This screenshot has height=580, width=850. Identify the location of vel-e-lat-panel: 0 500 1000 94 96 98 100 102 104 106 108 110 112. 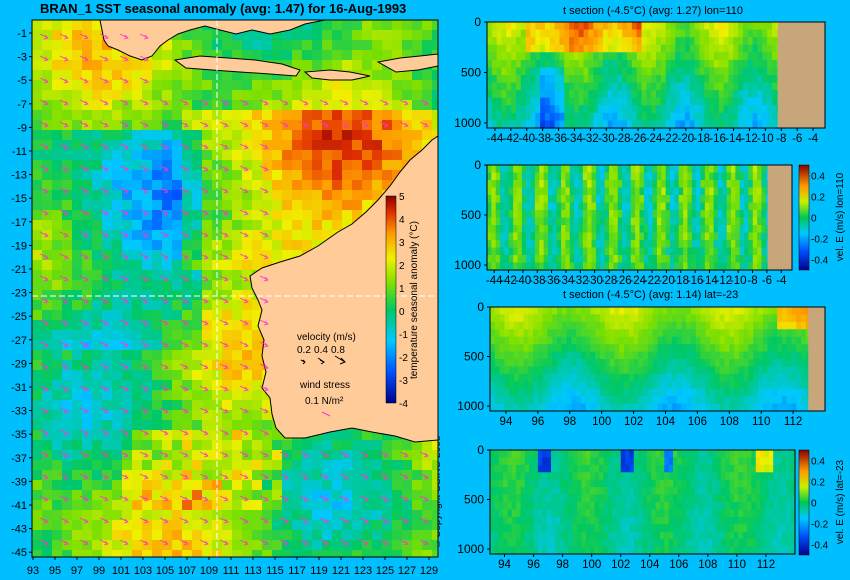
(626, 507).